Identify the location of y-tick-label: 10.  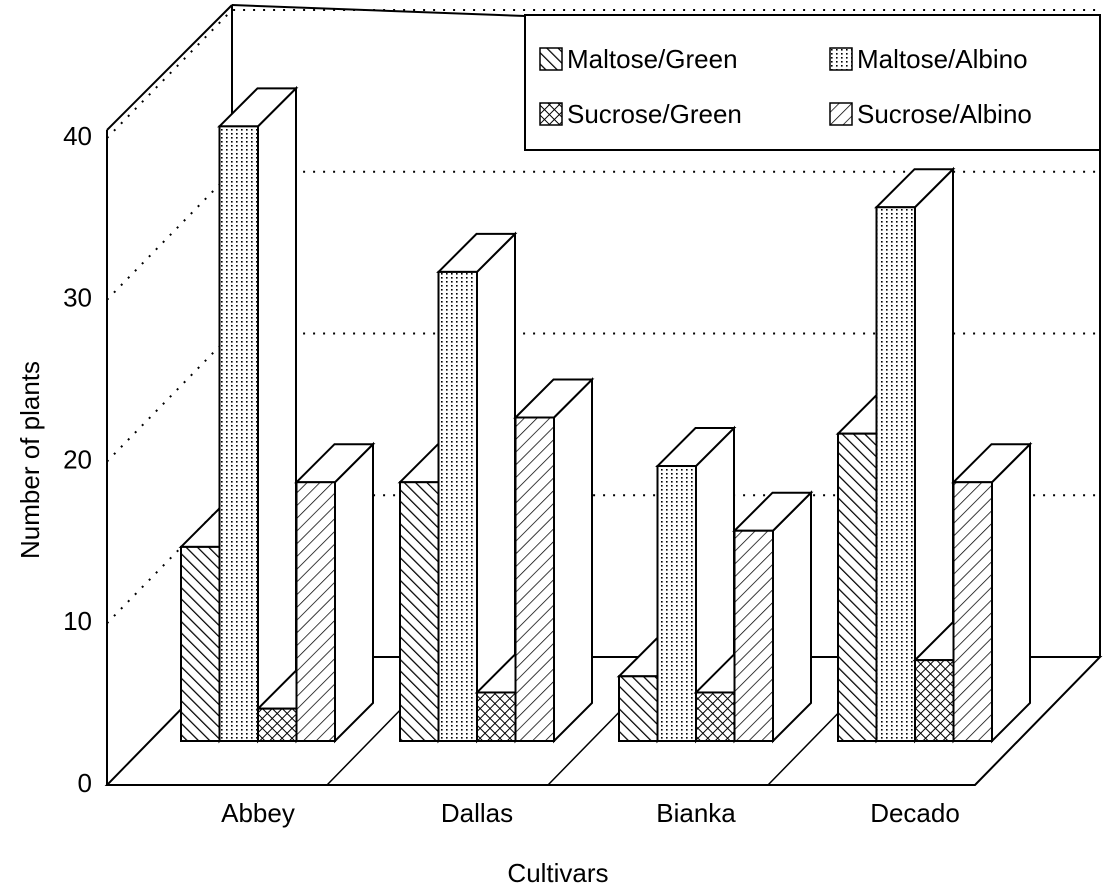
(77, 621).